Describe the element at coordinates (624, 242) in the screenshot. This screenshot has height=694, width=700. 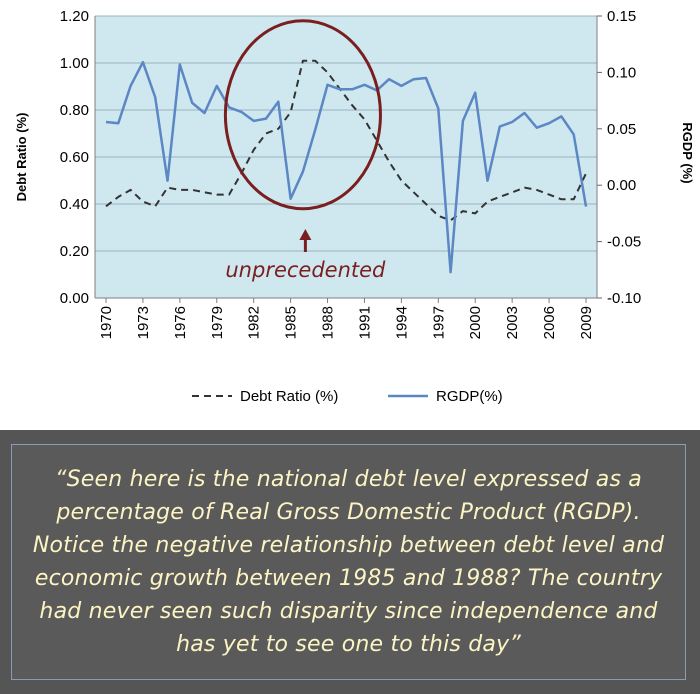
I see `y-right-tick-label: -0.05` at that location.